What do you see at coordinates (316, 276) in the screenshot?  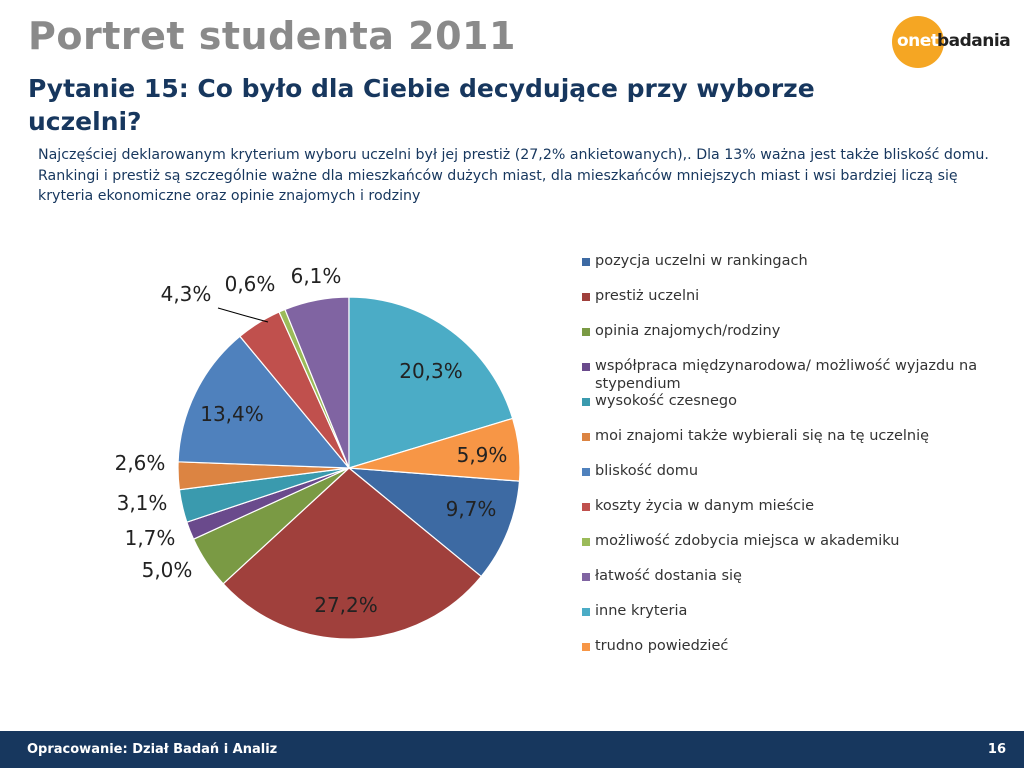 I see `pie-label-10: 6,1%` at bounding box center [316, 276].